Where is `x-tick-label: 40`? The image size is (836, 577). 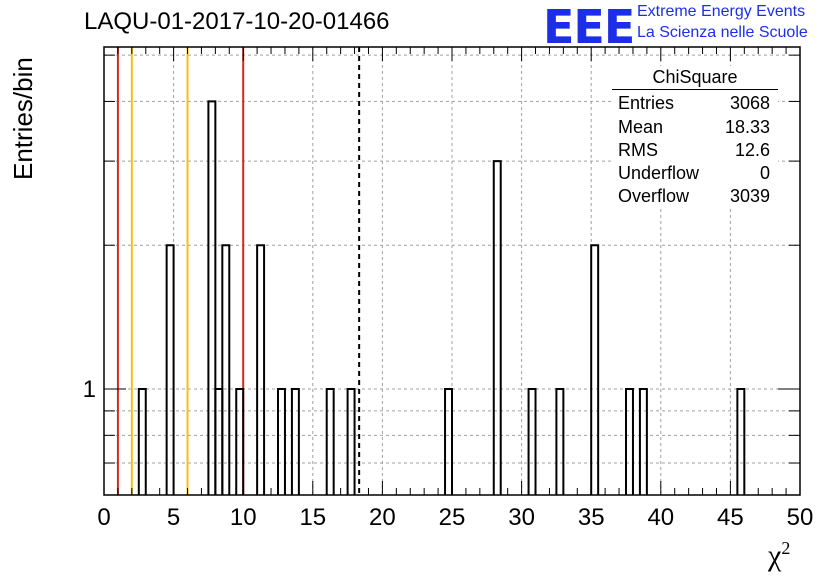 x-tick-label: 40 is located at coordinates (660, 517).